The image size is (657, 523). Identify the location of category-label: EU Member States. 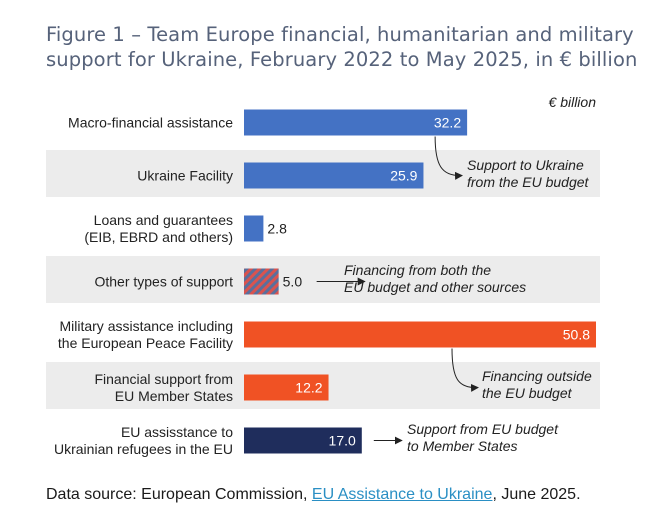
(174, 396).